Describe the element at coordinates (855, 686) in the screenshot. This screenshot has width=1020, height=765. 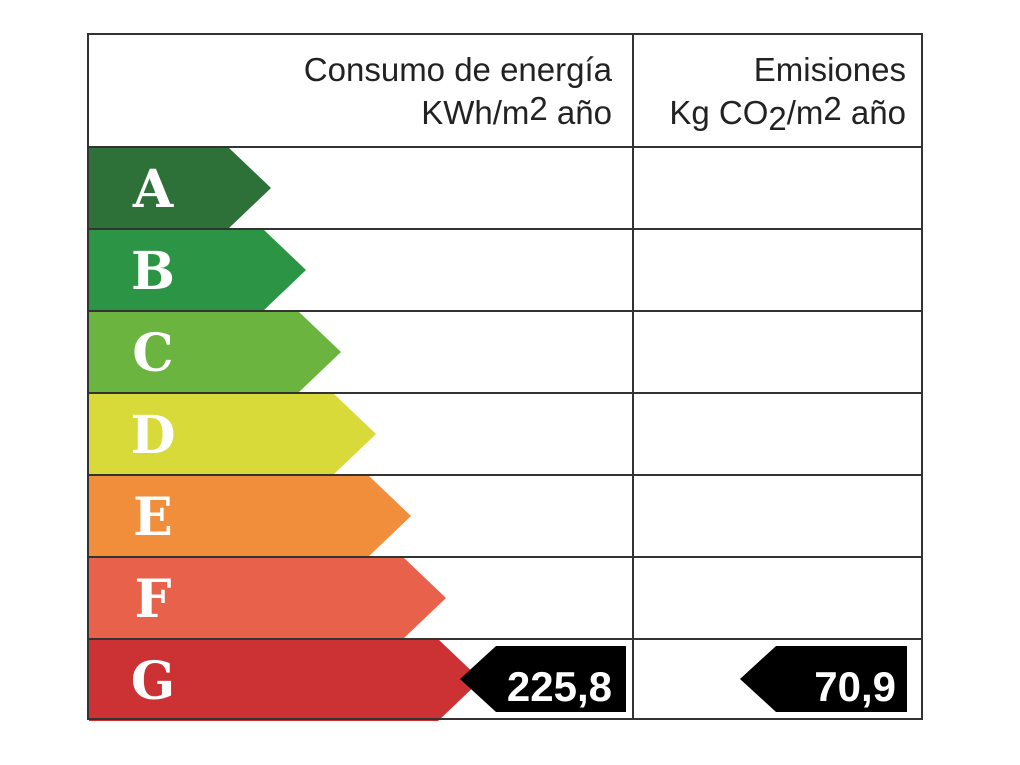
I see `emissions-value: 70,9` at that location.